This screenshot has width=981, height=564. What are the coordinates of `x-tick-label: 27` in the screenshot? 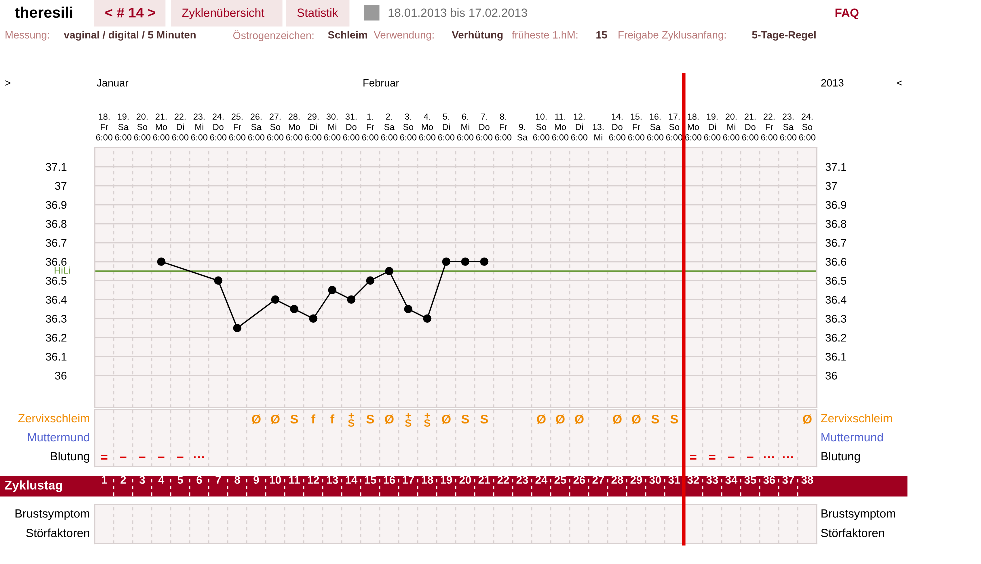 It's located at (598, 480).